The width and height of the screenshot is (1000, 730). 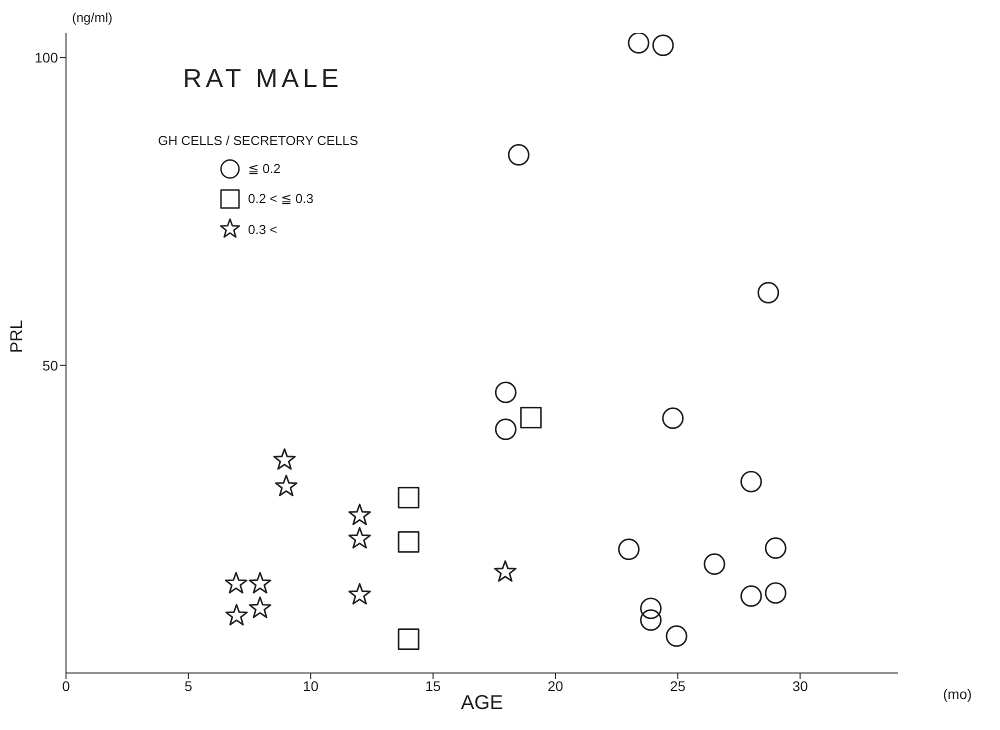 I want to click on y-tick-label: 100, so click(x=46, y=58).